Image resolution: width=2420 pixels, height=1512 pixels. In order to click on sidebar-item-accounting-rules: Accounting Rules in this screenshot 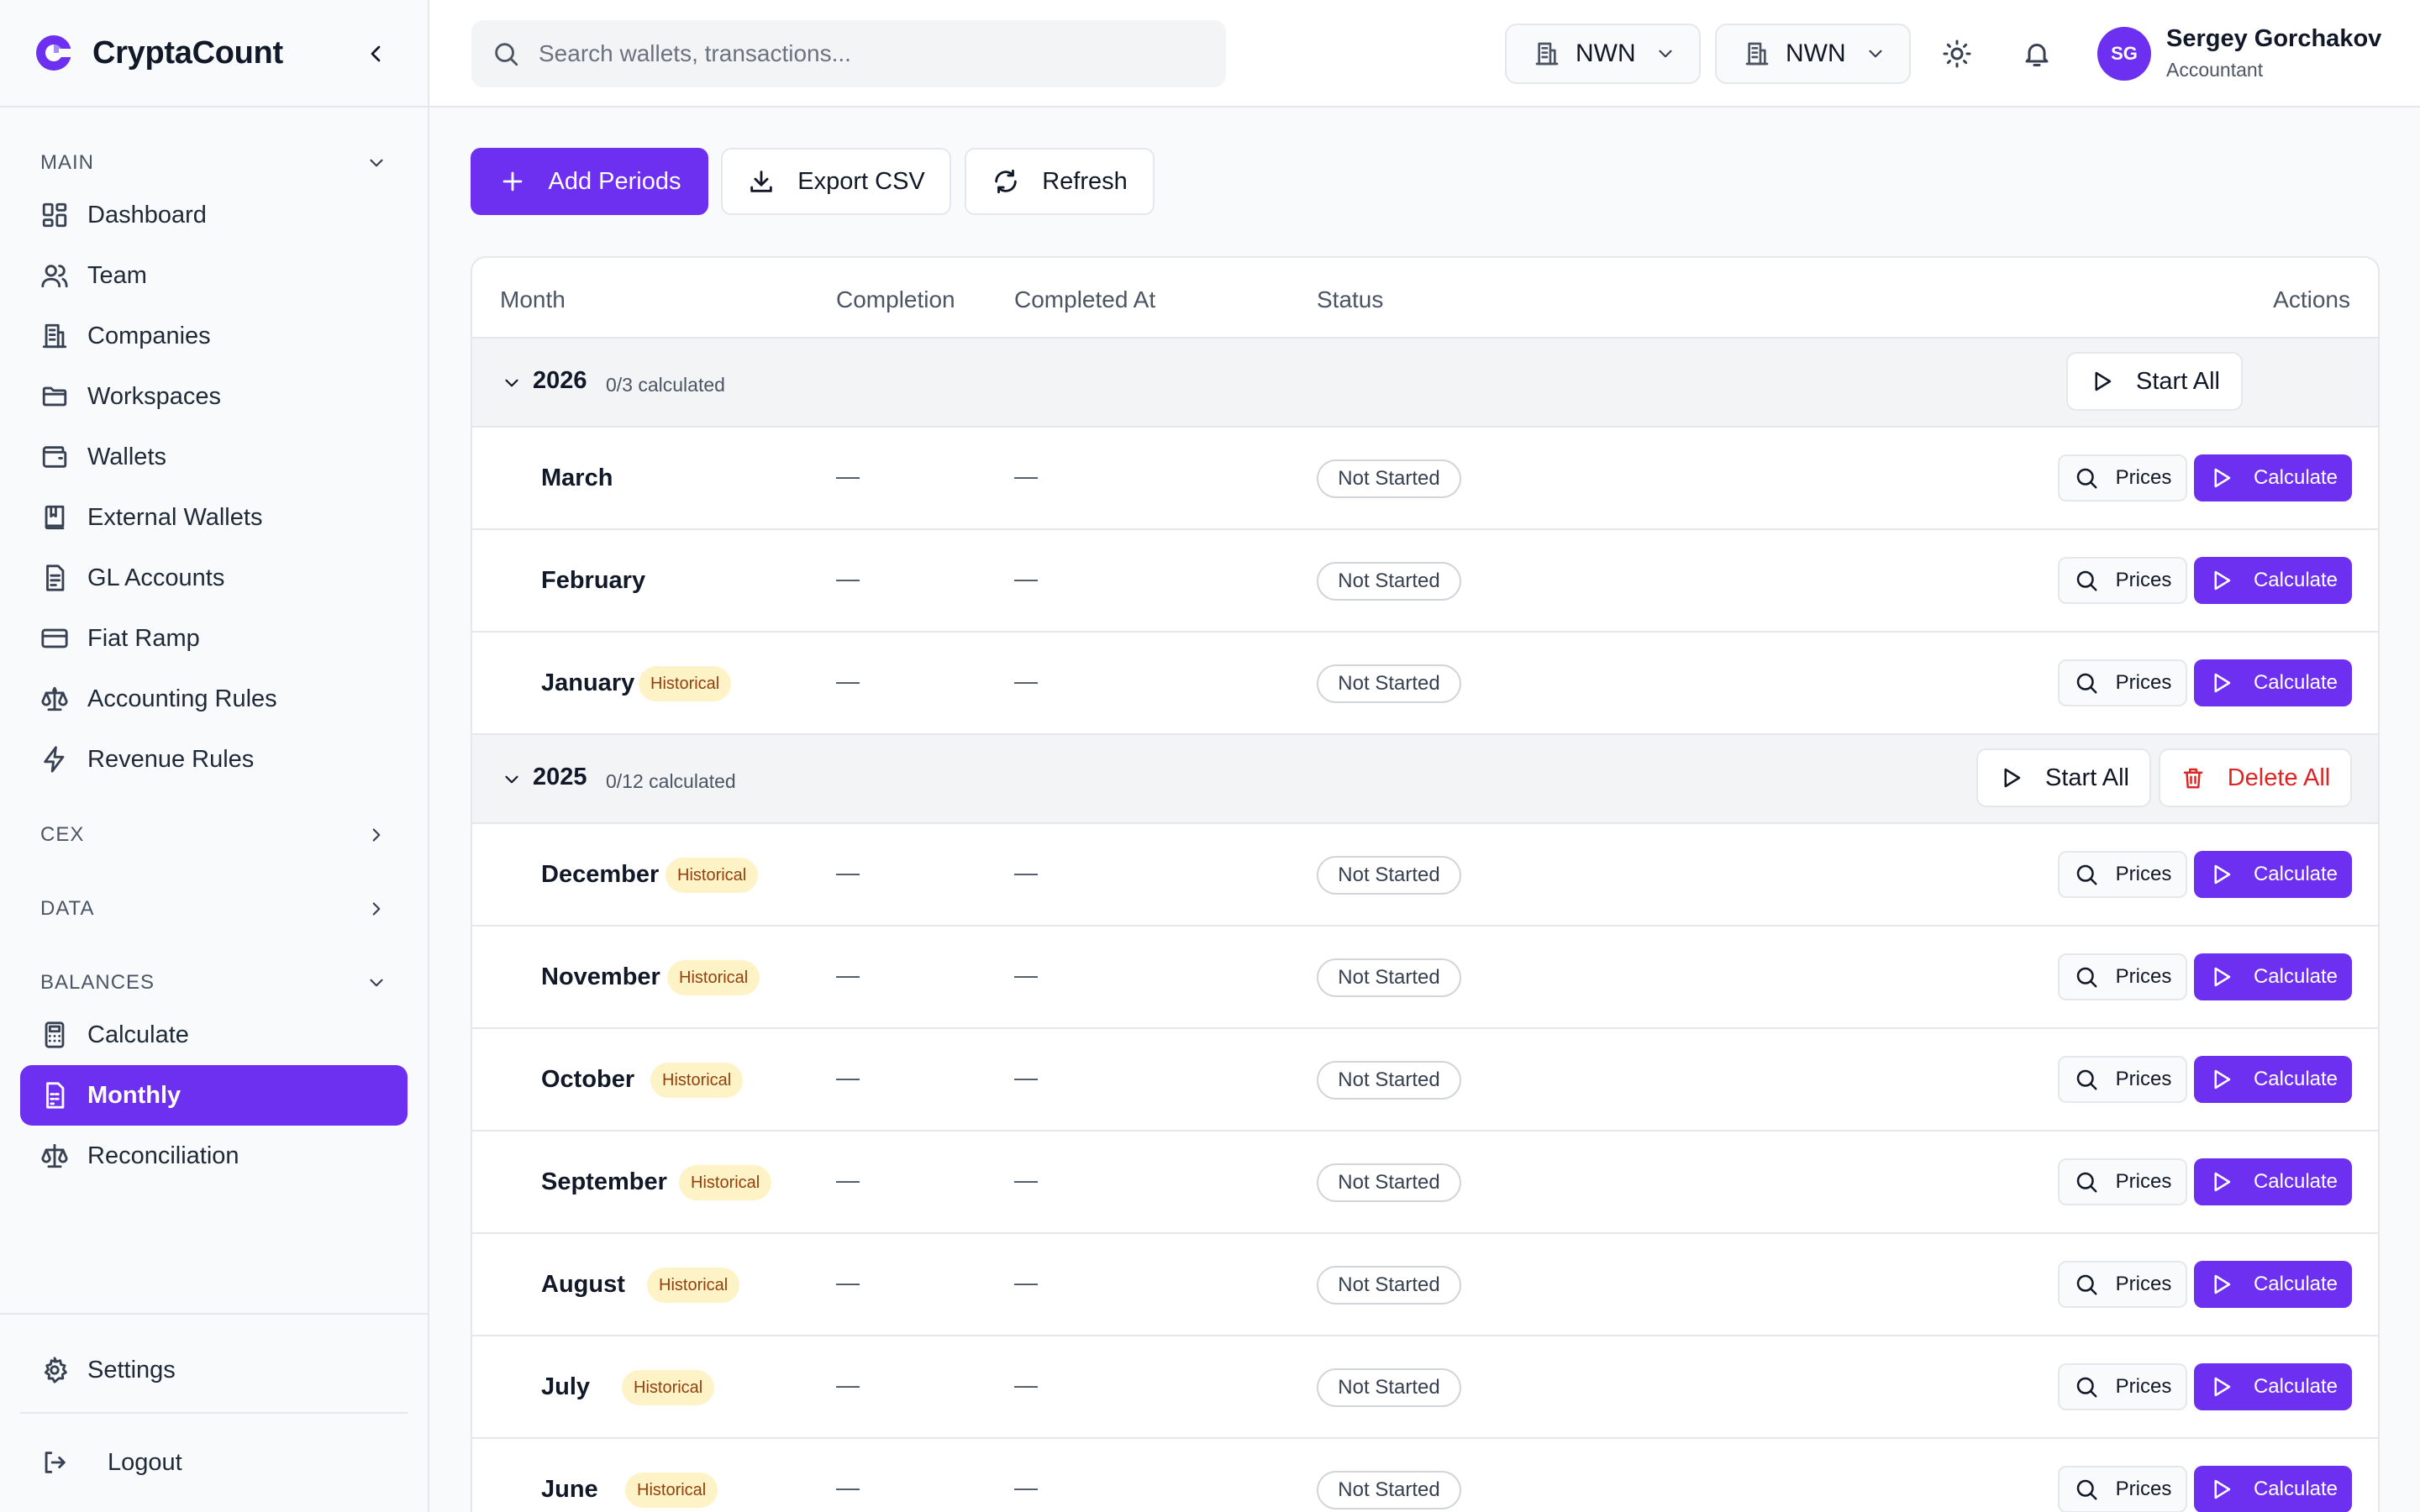, I will do `click(214, 699)`.